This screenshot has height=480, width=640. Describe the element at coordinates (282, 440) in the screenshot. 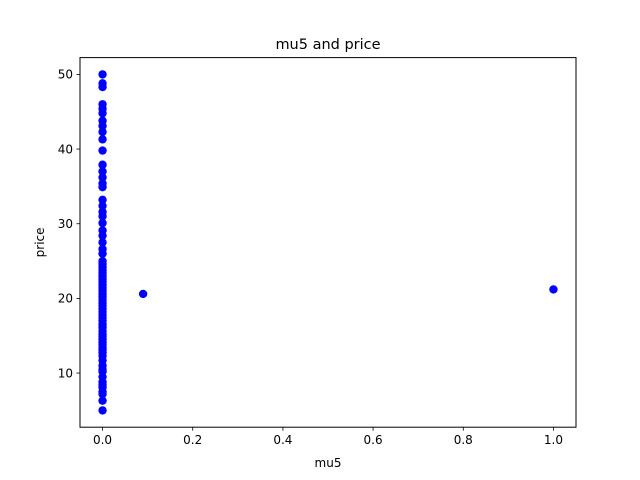

I see `x-tick-label: 0.4` at that location.